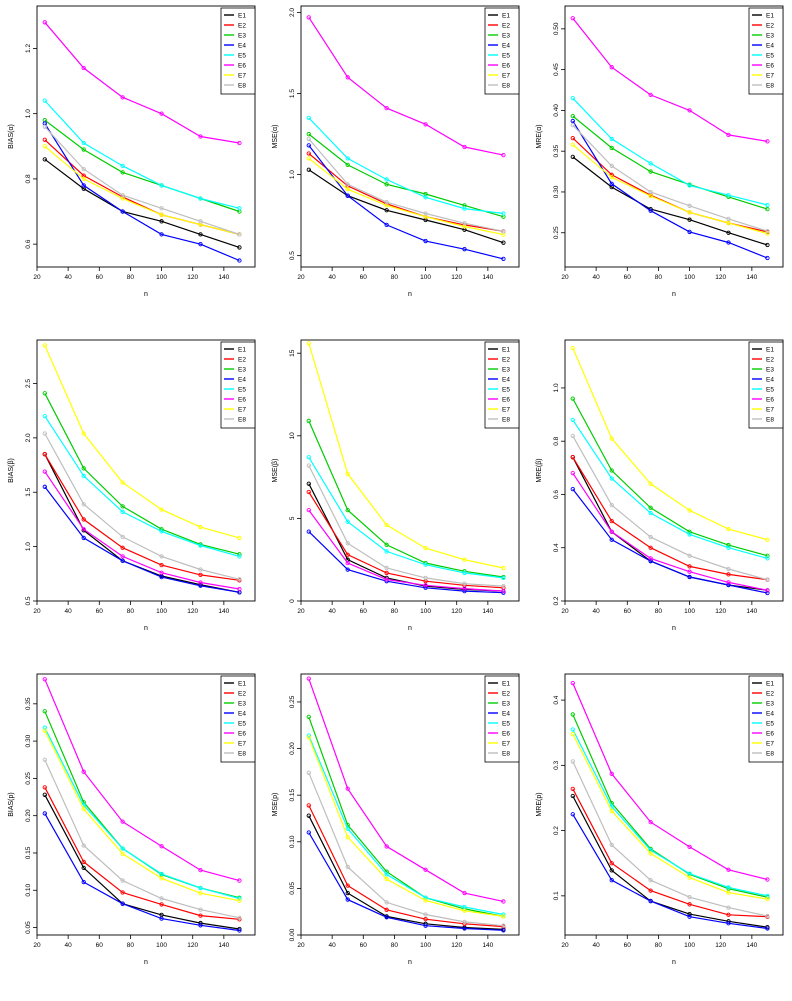 The height and width of the screenshot is (1001, 792). I want to click on y-tick-label: 0.00, so click(292, 934).